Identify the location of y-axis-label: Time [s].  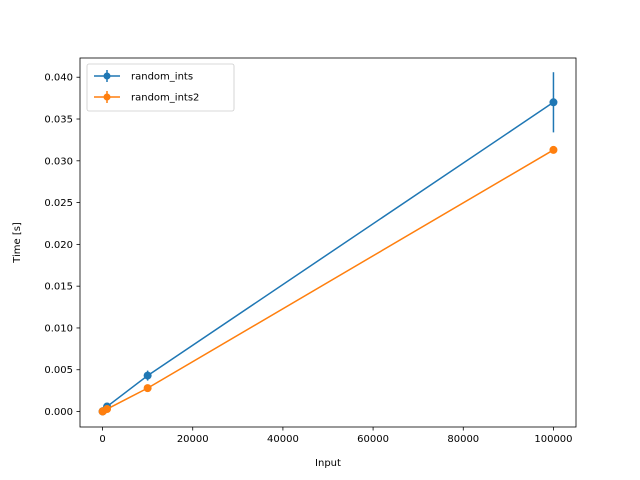
(17, 243).